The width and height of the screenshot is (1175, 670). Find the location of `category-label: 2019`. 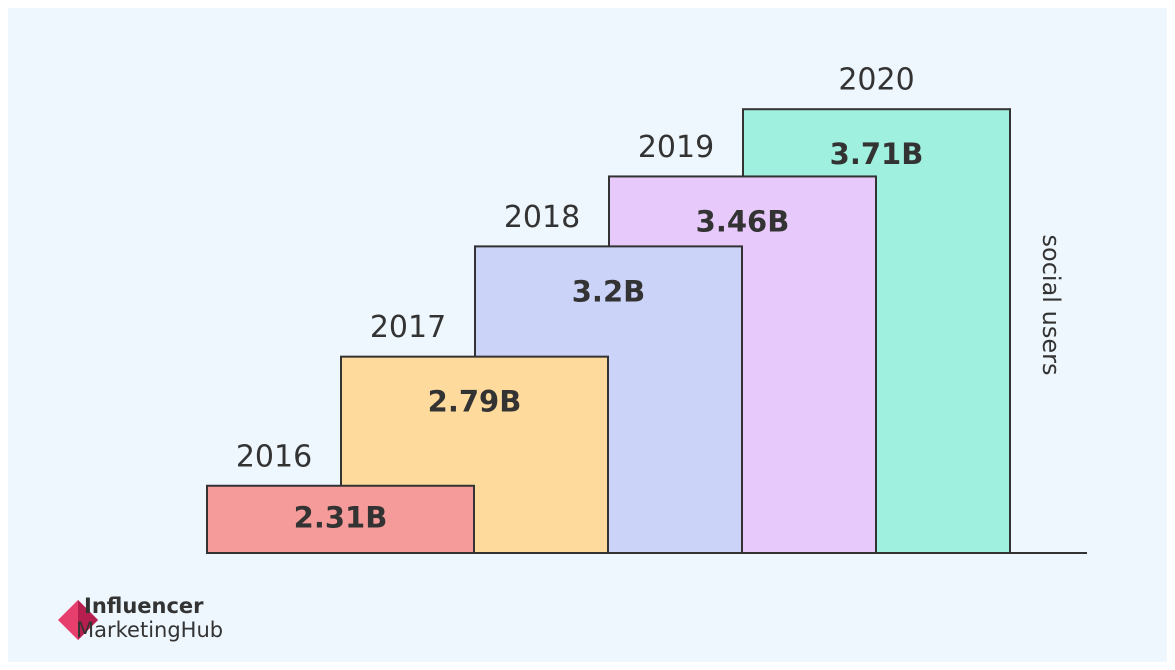

category-label: 2019 is located at coordinates (676, 147).